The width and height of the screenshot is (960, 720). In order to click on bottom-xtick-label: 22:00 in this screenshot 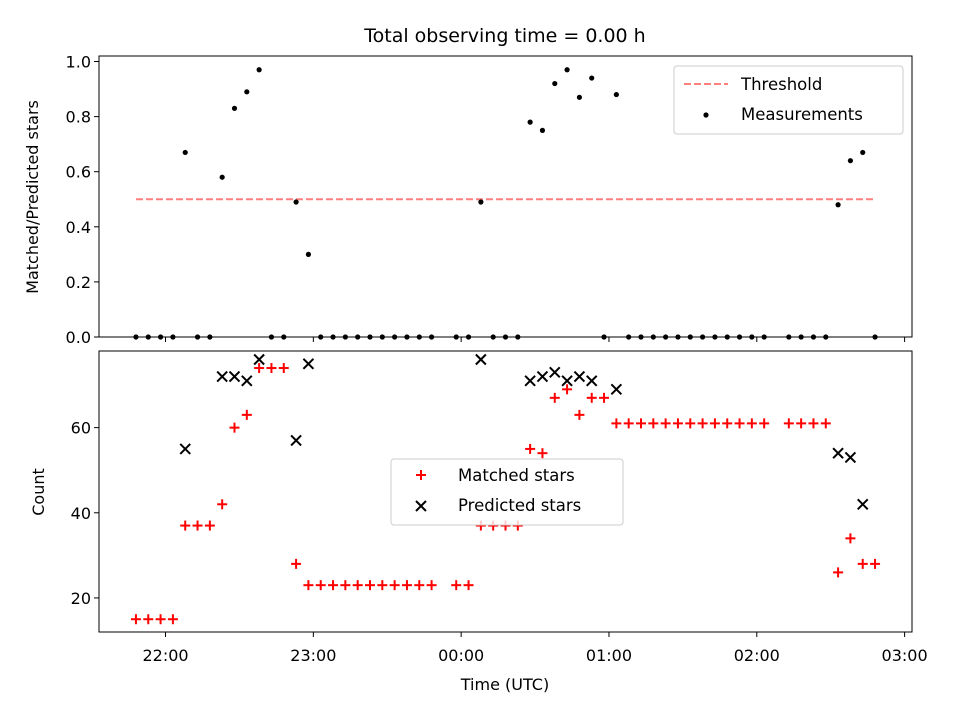, I will do `click(165, 655)`.